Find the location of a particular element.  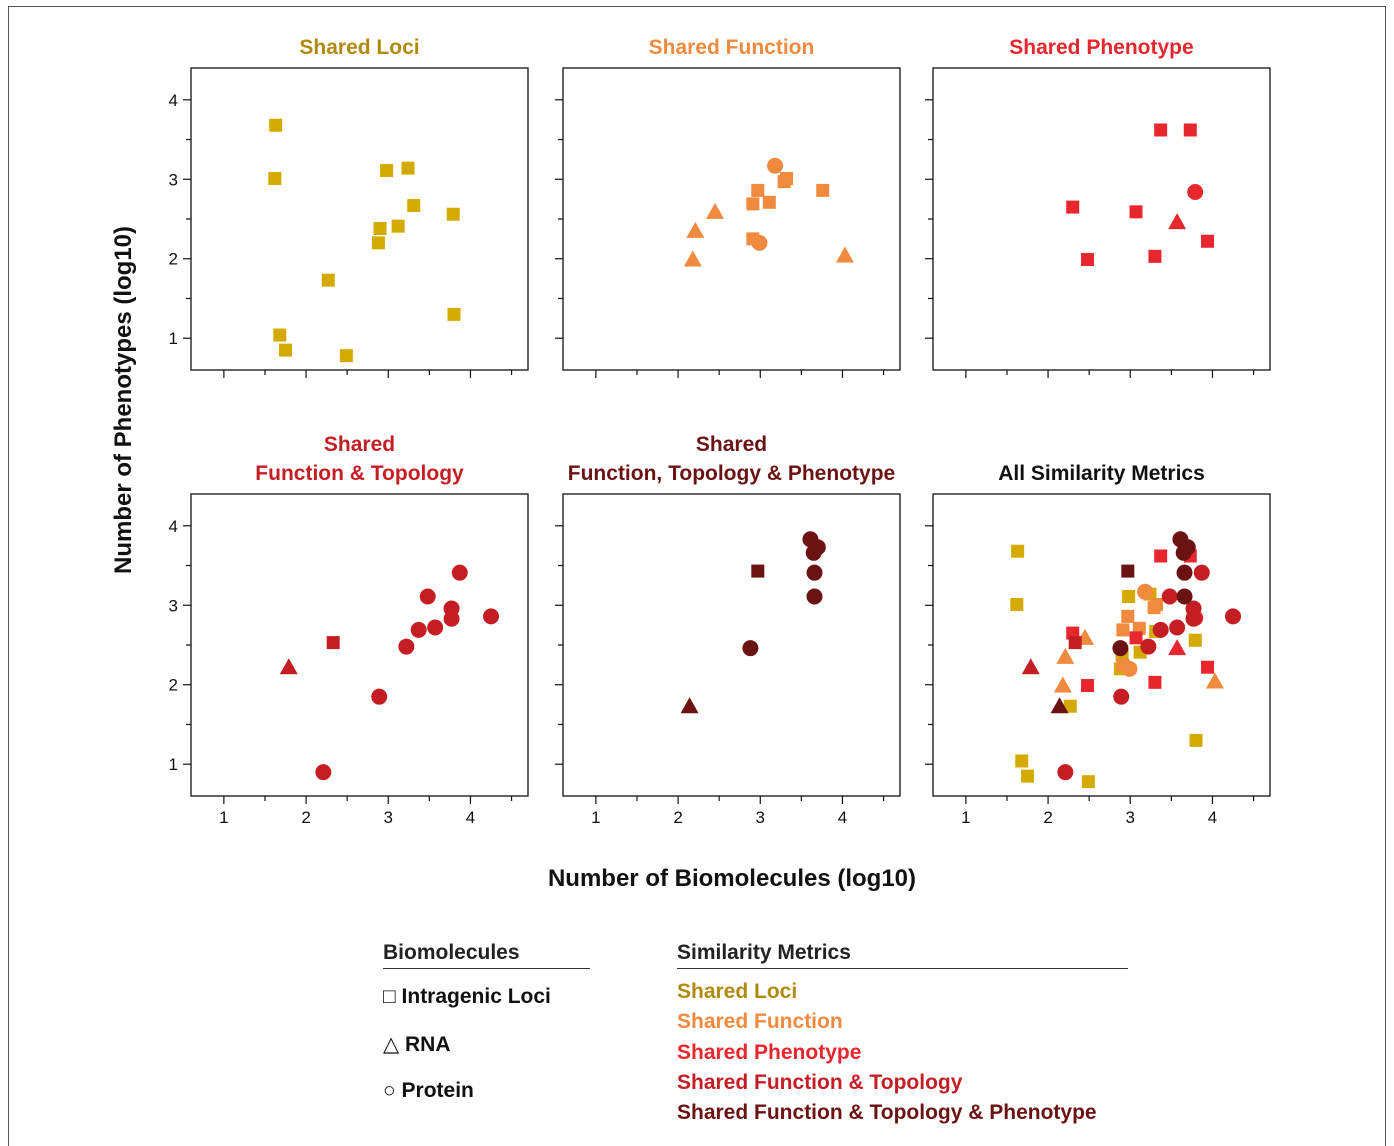

panel-all: All Similarity Metrics 1 2 3 4 is located at coordinates (1098, 644).